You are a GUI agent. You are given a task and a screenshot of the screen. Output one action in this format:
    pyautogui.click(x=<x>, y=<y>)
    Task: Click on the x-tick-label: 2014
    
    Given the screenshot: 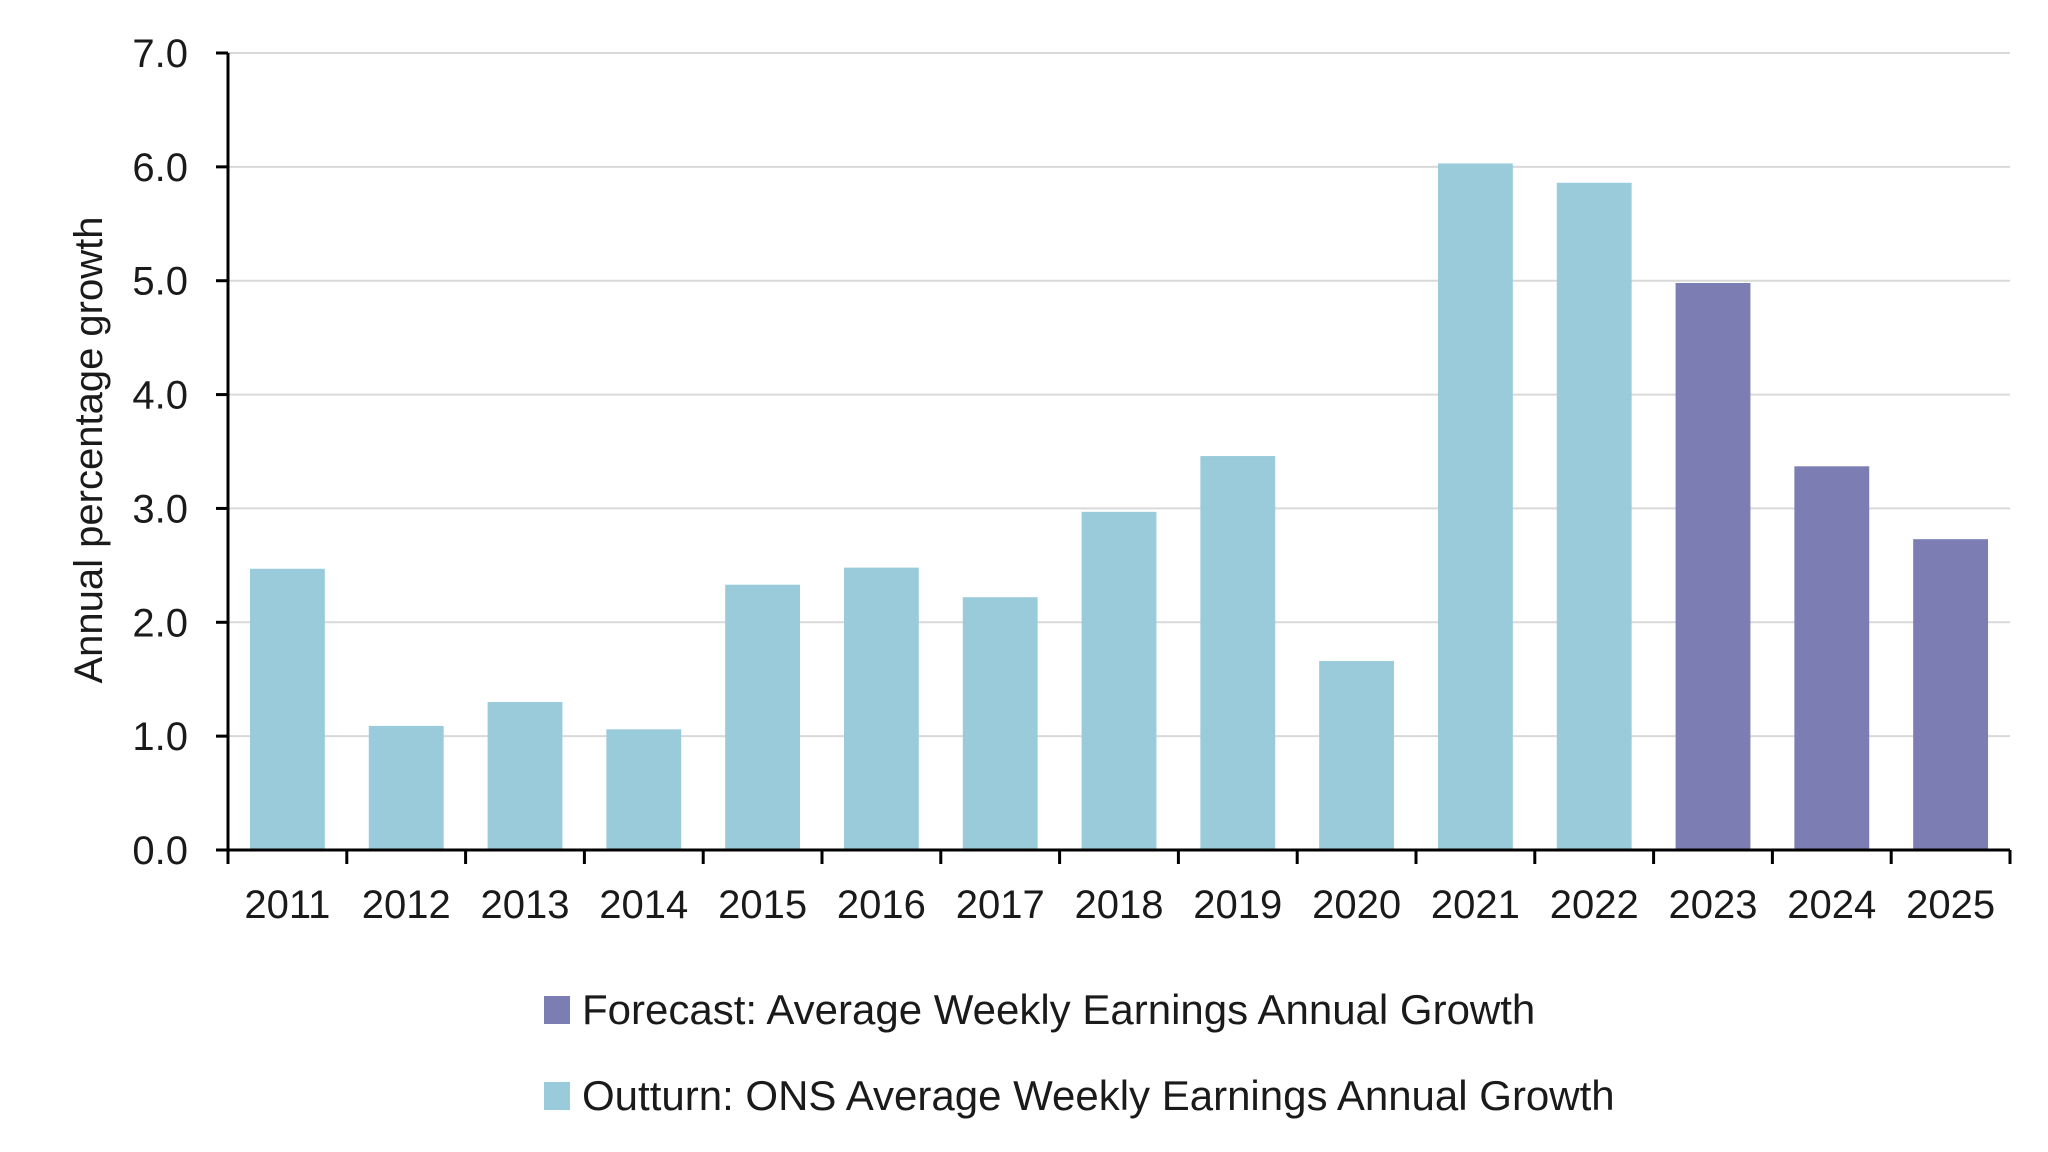 What is the action you would take?
    pyautogui.click(x=643, y=905)
    